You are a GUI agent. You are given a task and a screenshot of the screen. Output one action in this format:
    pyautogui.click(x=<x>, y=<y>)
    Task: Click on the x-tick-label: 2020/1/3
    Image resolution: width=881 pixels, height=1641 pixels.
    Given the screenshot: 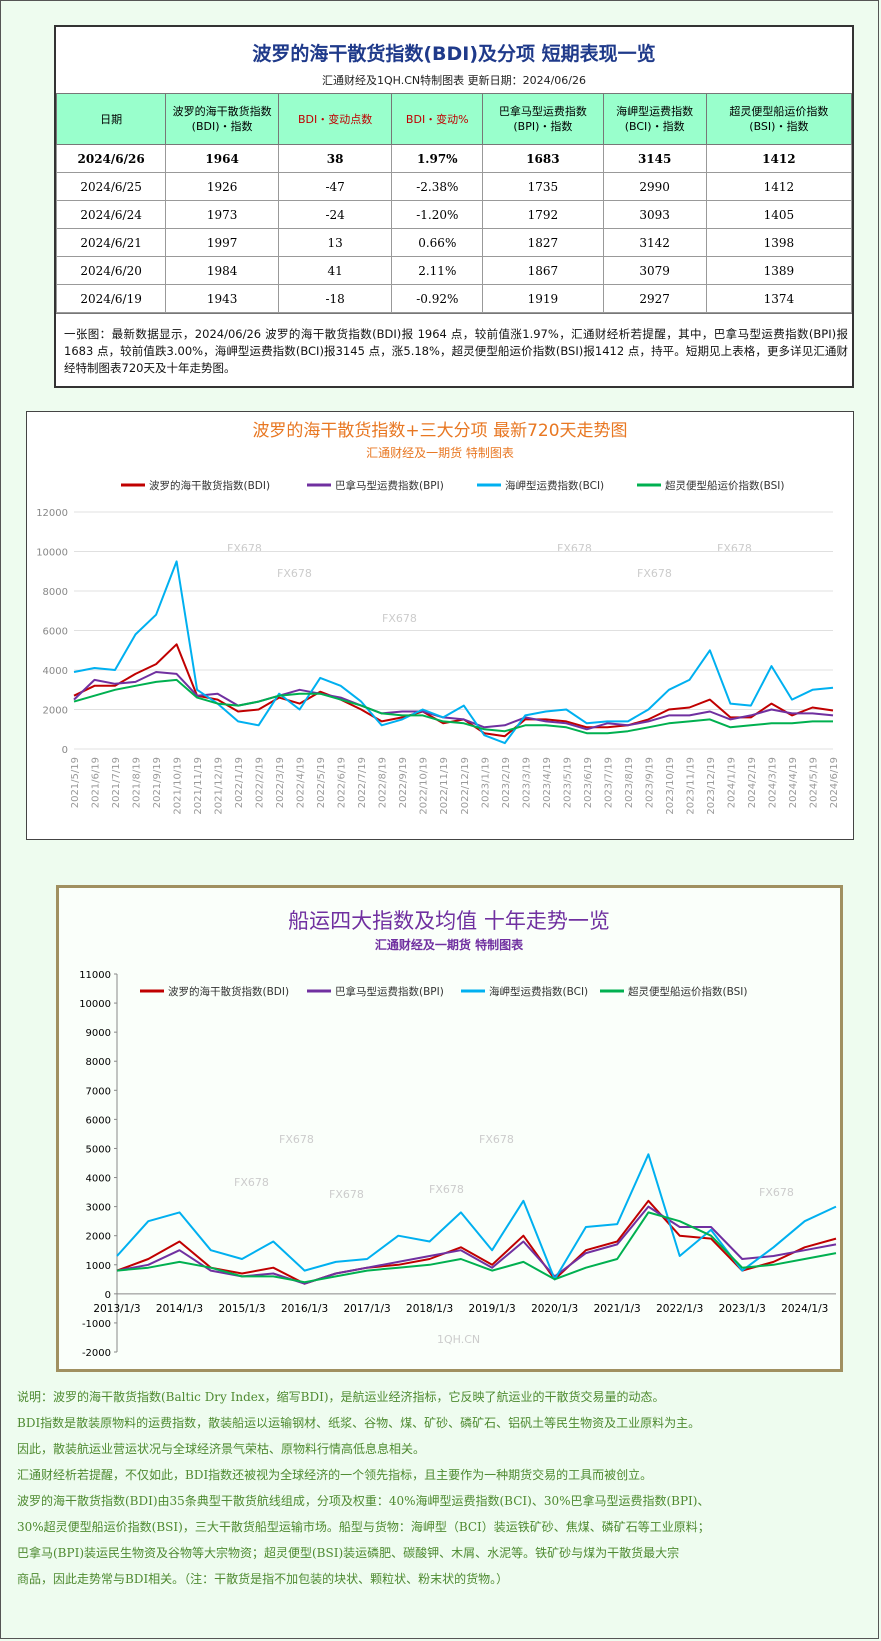 What is the action you would take?
    pyautogui.click(x=554, y=1309)
    